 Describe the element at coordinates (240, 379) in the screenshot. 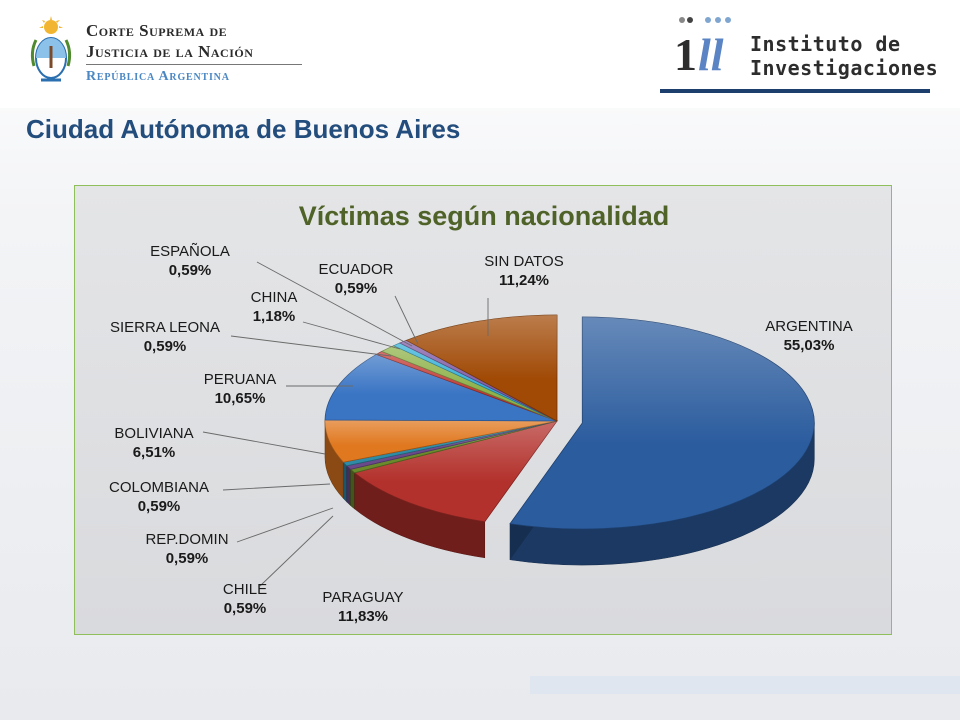

I see `label-name-peruana: PERUANA` at that location.